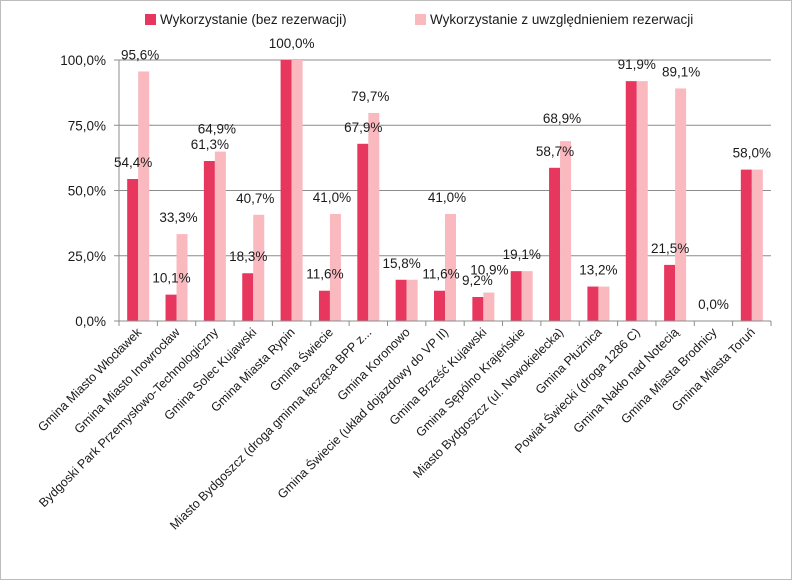 The height and width of the screenshot is (580, 792). I want to click on data-label: 58,7%, so click(555, 151).